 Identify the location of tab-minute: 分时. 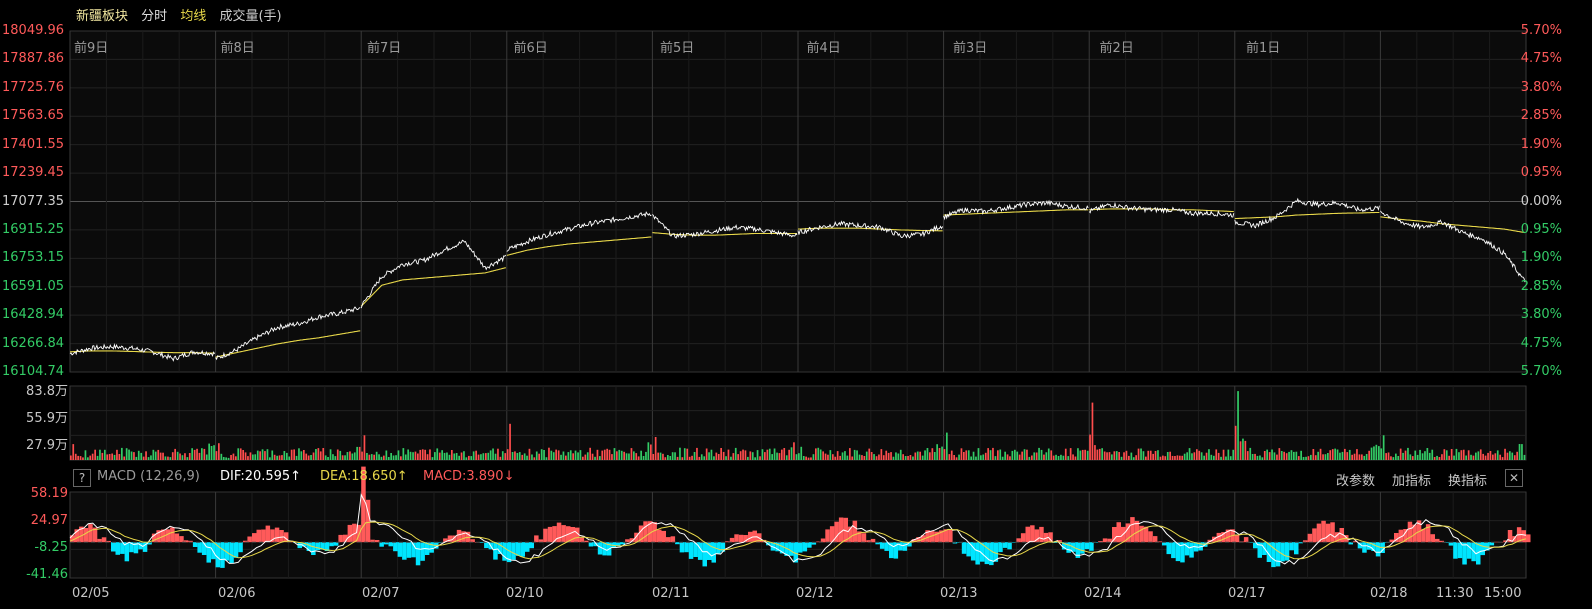
(154, 16).